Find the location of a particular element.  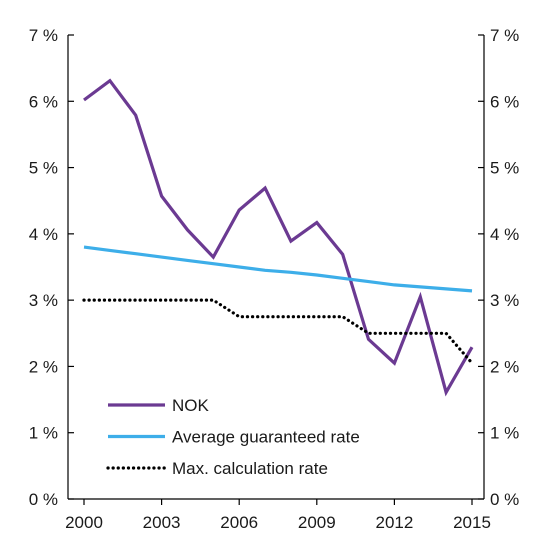

legend-label-0: NOK is located at coordinates (191, 405).